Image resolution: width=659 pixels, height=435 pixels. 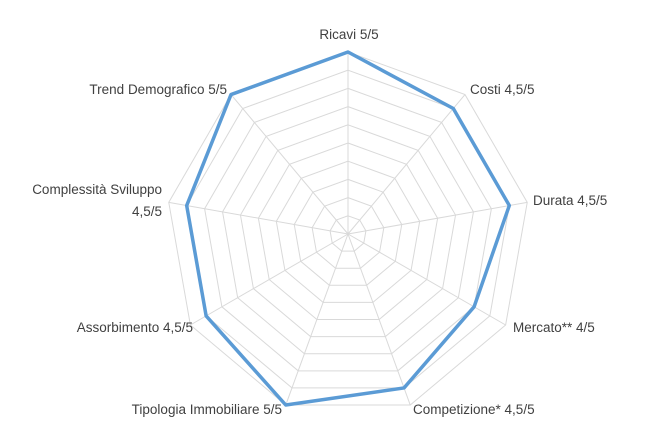 I want to click on axis-label-7: Assorbimento 4,5/5, so click(x=135, y=327).